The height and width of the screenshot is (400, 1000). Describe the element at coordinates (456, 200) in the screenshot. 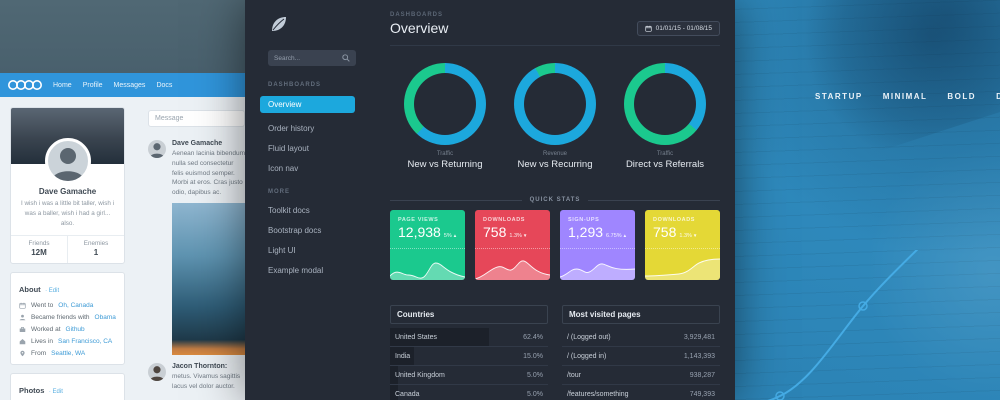

I see `divider-line` at that location.